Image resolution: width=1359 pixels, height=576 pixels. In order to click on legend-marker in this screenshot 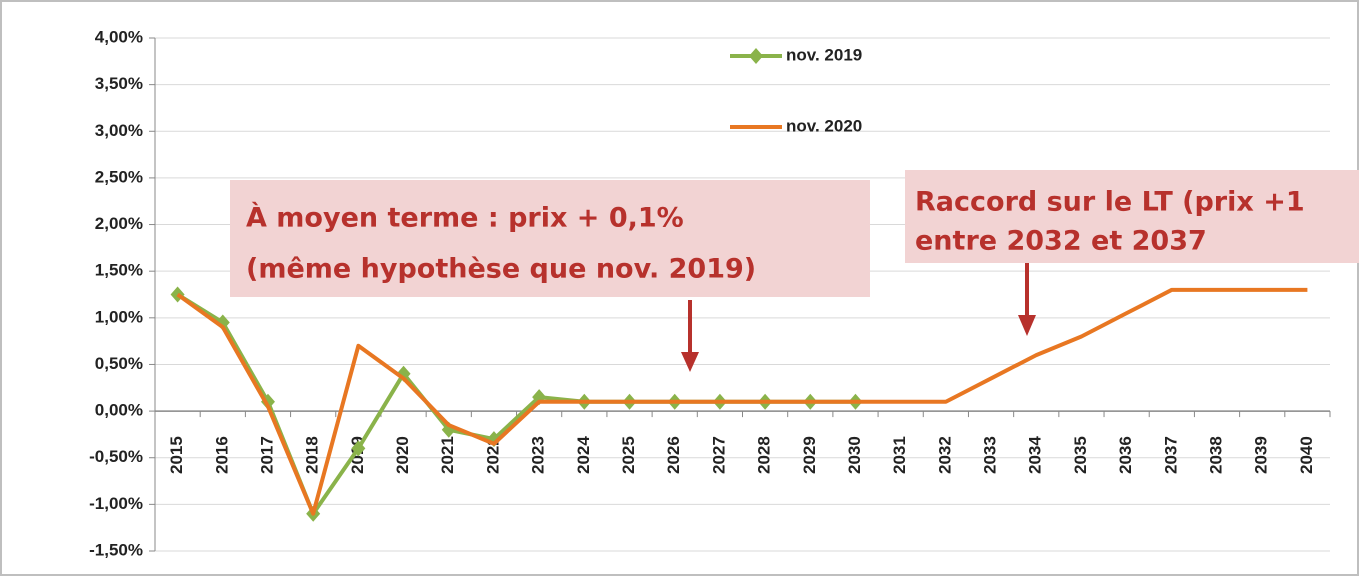, I will do `click(756, 56)`.